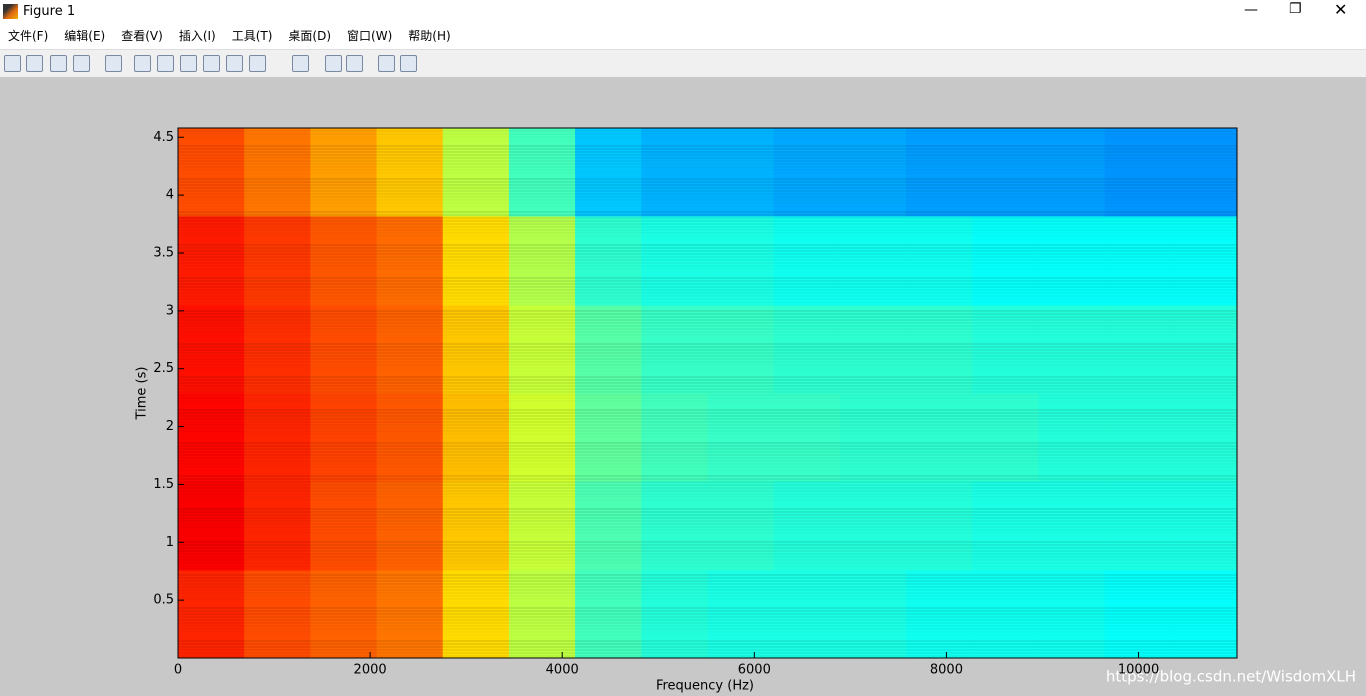 The image size is (1366, 696). I want to click on x-tick-label: 2000, so click(370, 670).